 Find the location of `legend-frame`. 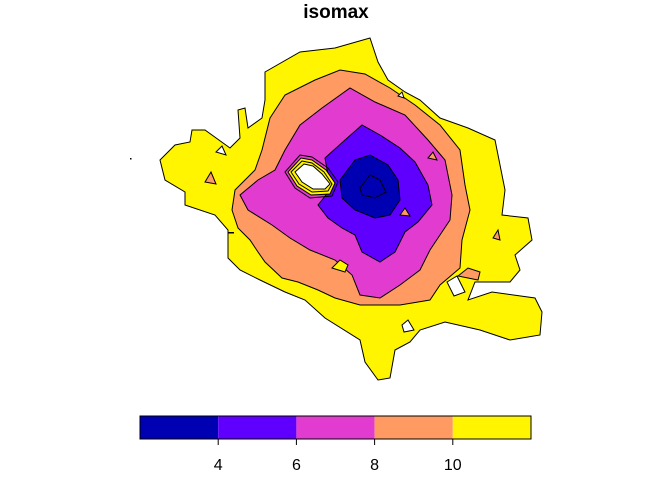

legend-frame is located at coordinates (335, 427).